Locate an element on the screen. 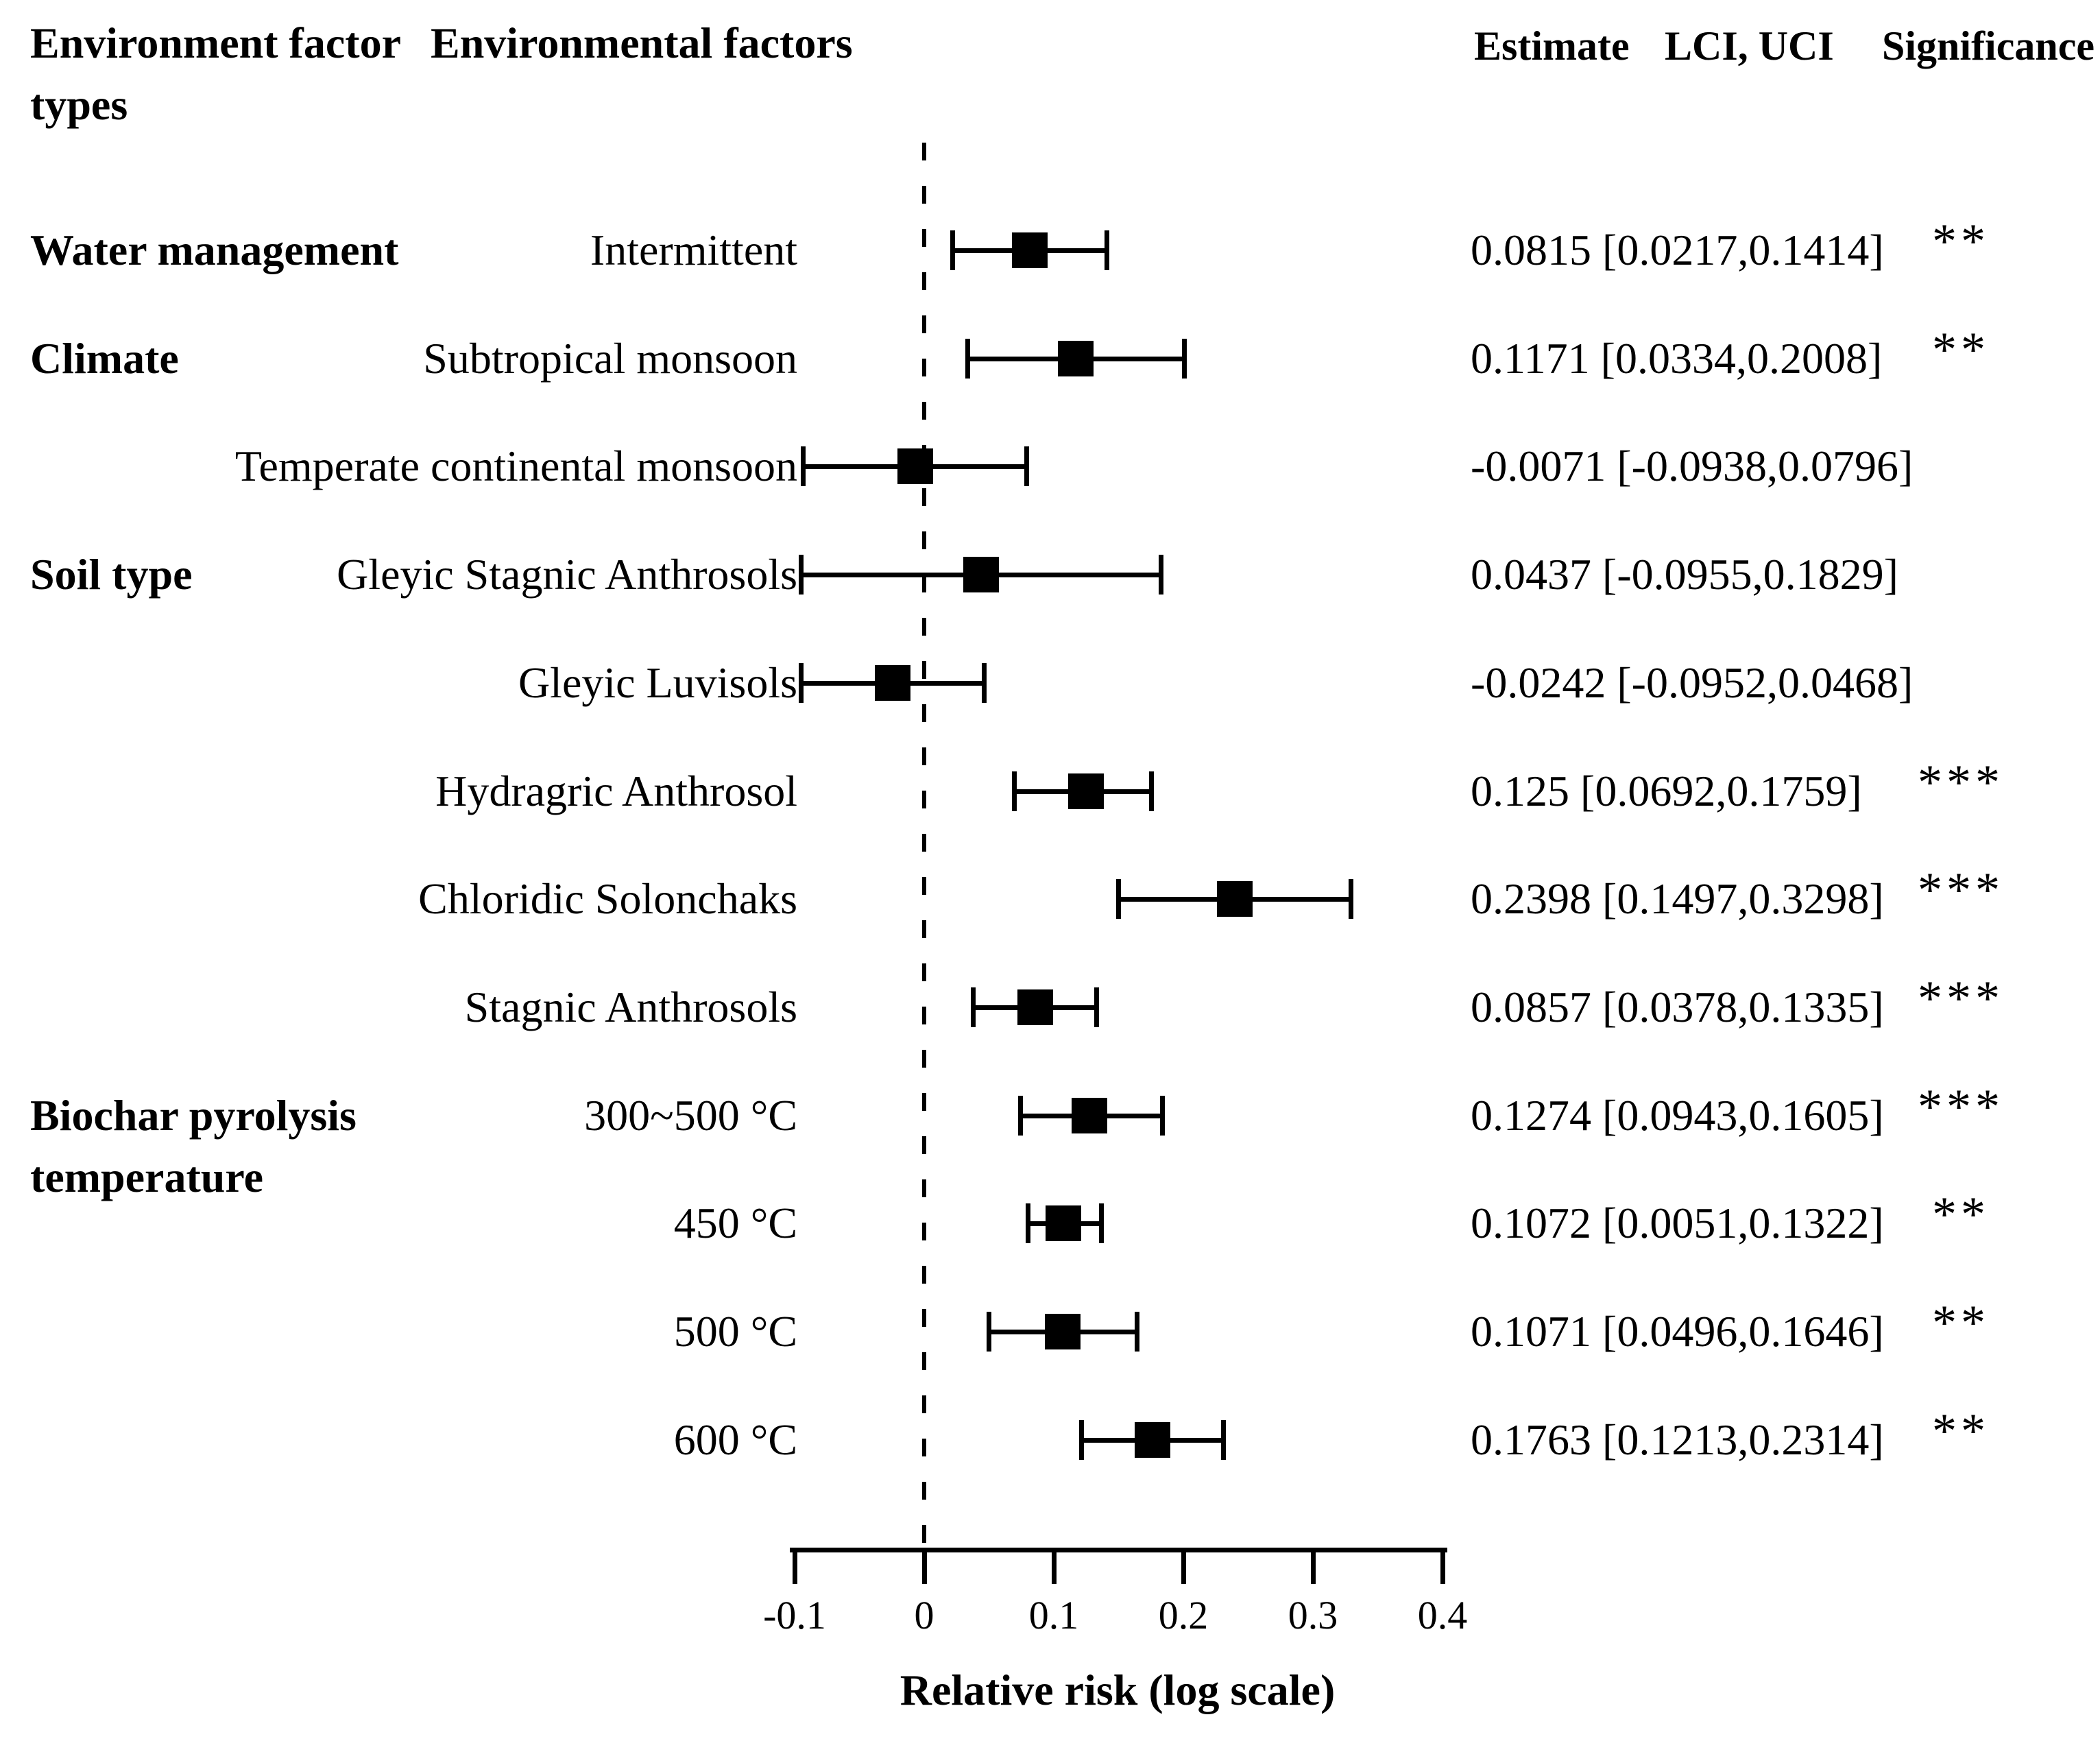 The width and height of the screenshot is (2100, 1741). row-group-label: Climate is located at coordinates (105, 359).